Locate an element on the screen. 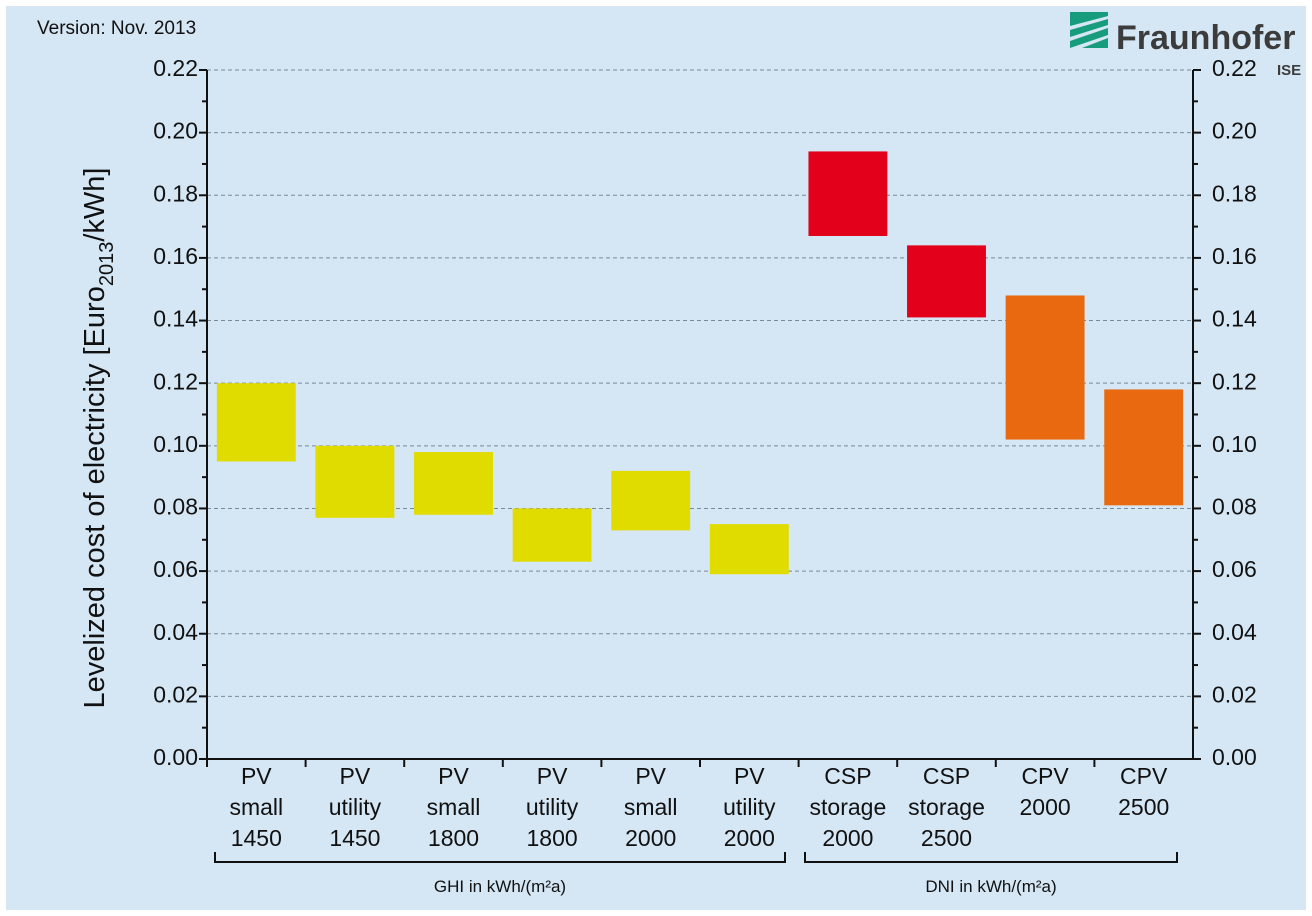  y-label-part: /kWh] is located at coordinates (95, 205).